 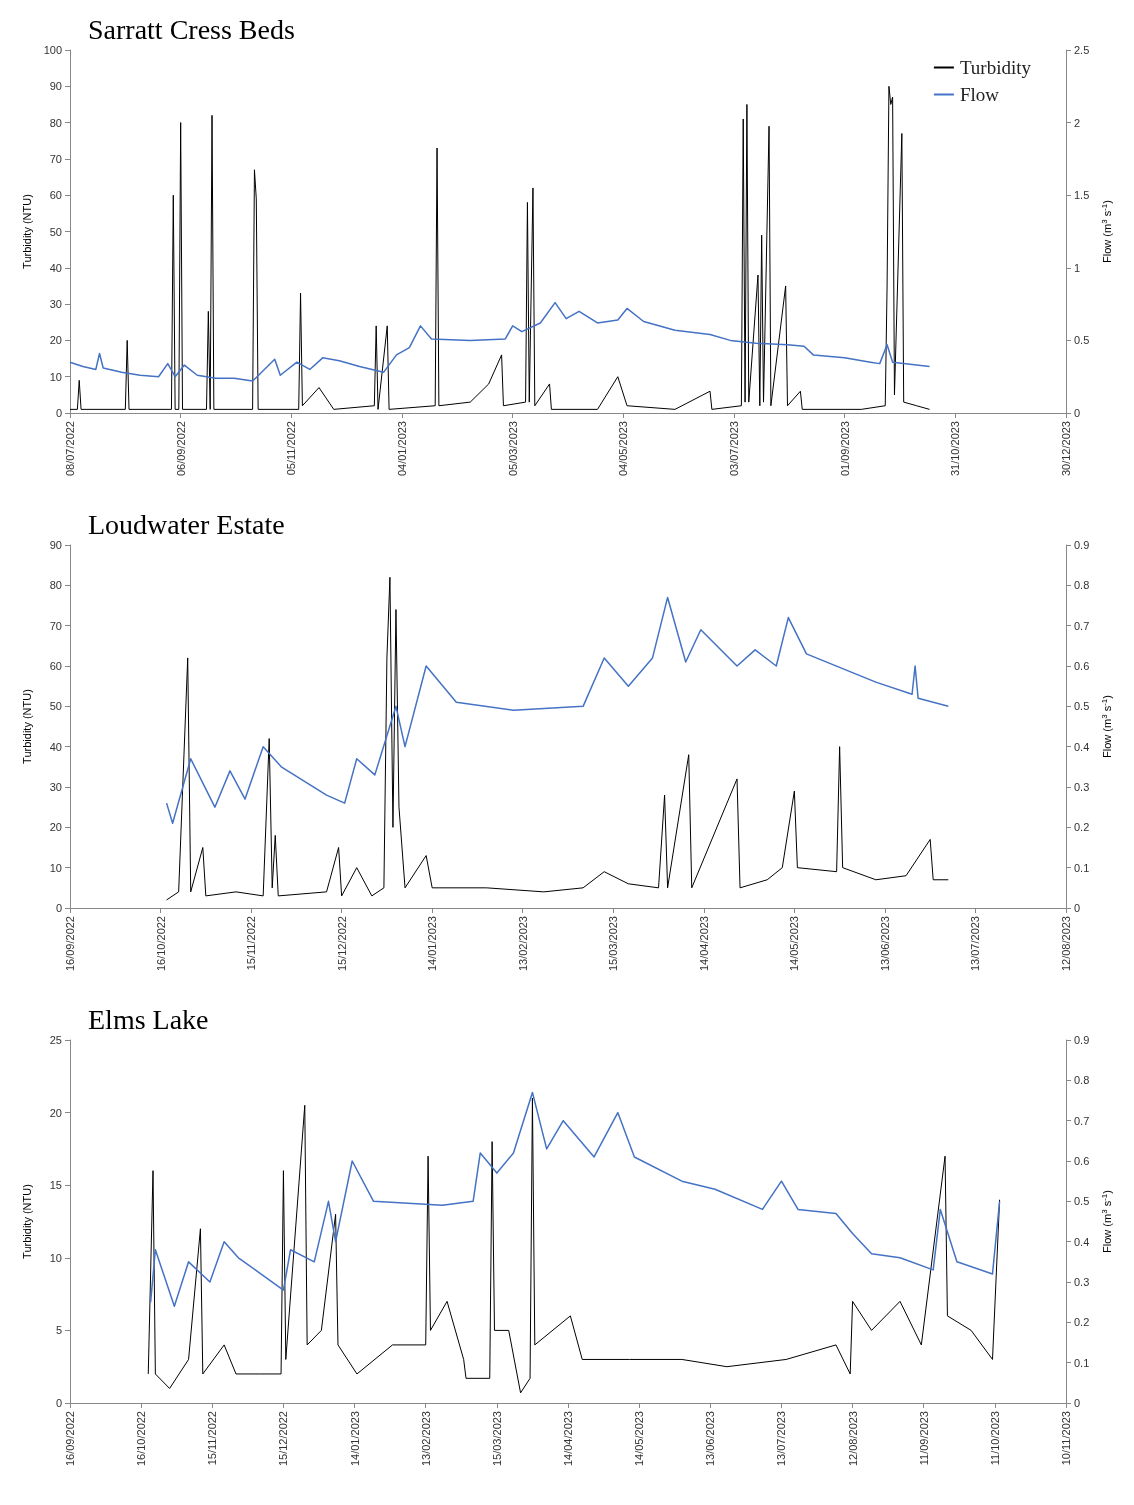 What do you see at coordinates (180, 449) in the screenshot?
I see `x-tick-label: 06/09/2022` at bounding box center [180, 449].